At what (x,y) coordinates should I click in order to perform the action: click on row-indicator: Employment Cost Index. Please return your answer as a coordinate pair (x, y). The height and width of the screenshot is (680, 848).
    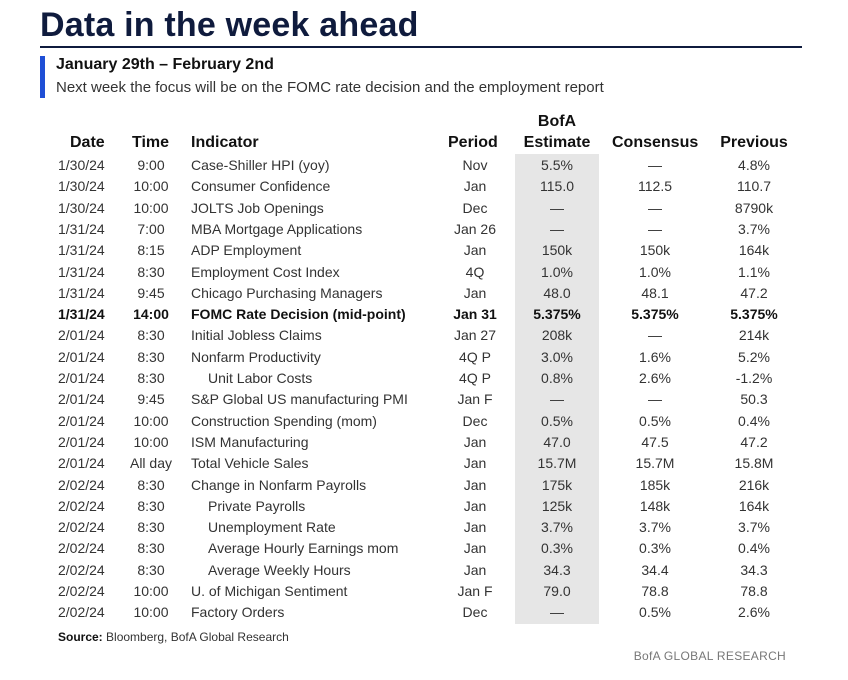
    Looking at the image, I should click on (265, 271).